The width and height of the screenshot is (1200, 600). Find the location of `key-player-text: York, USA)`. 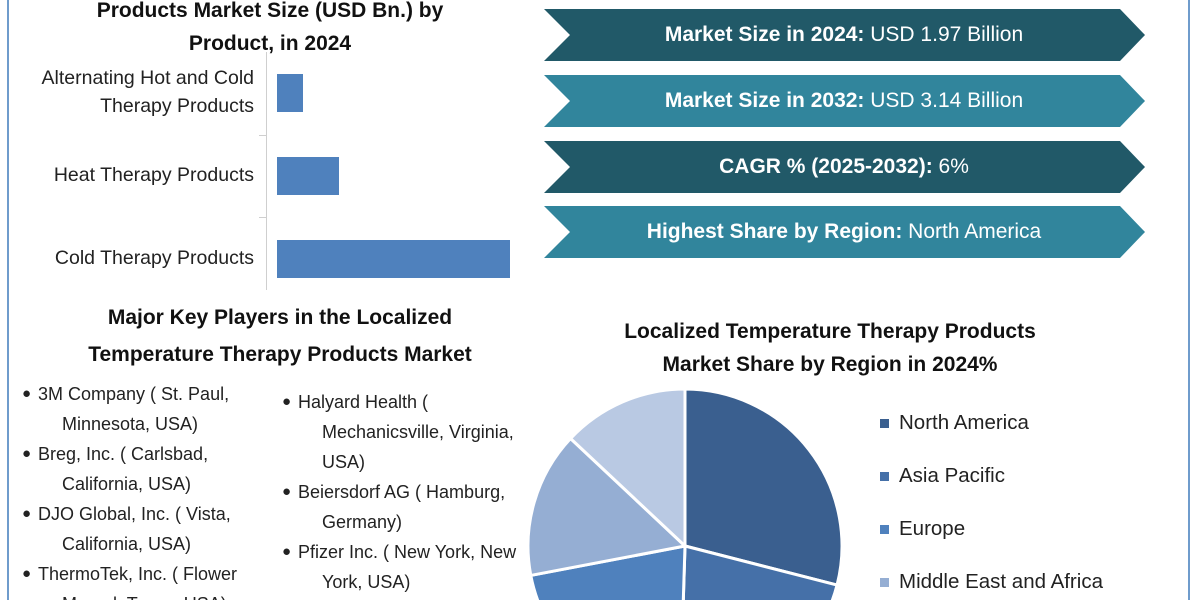

key-player-text: York, USA) is located at coordinates (366, 582).